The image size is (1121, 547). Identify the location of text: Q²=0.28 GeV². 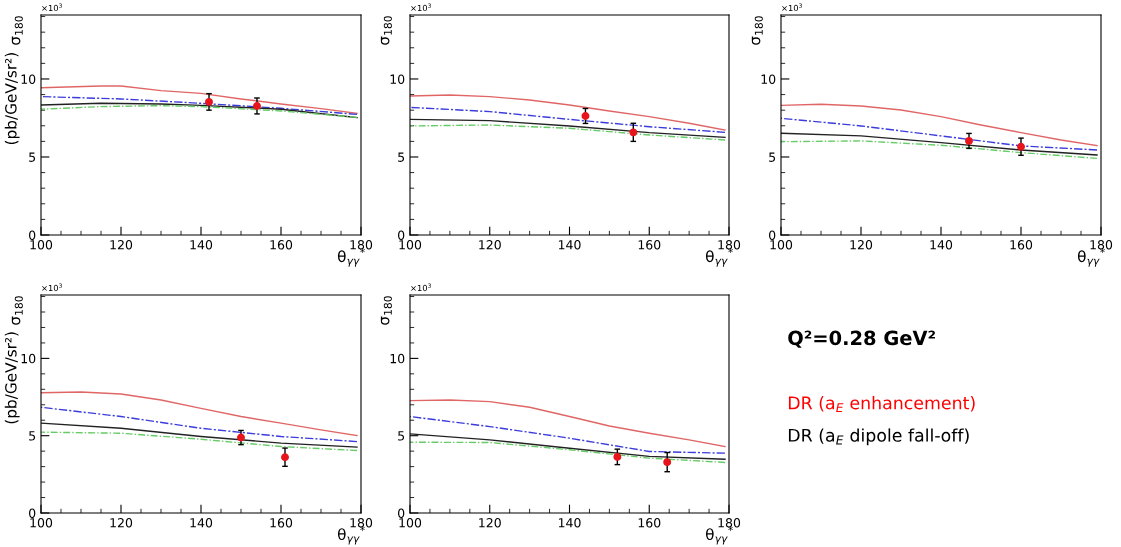
(861, 339).